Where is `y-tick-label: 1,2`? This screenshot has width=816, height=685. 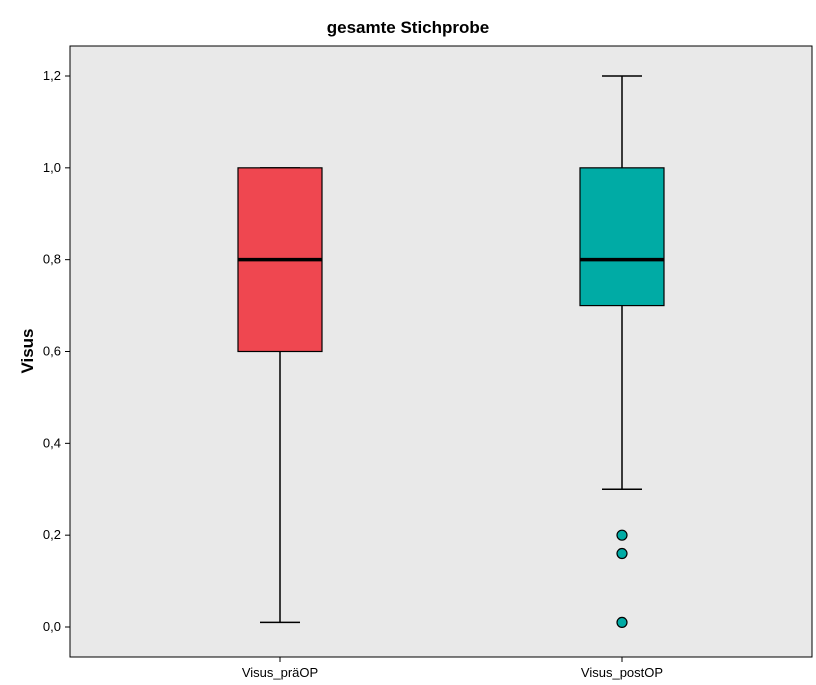 y-tick-label: 1,2 is located at coordinates (52, 75).